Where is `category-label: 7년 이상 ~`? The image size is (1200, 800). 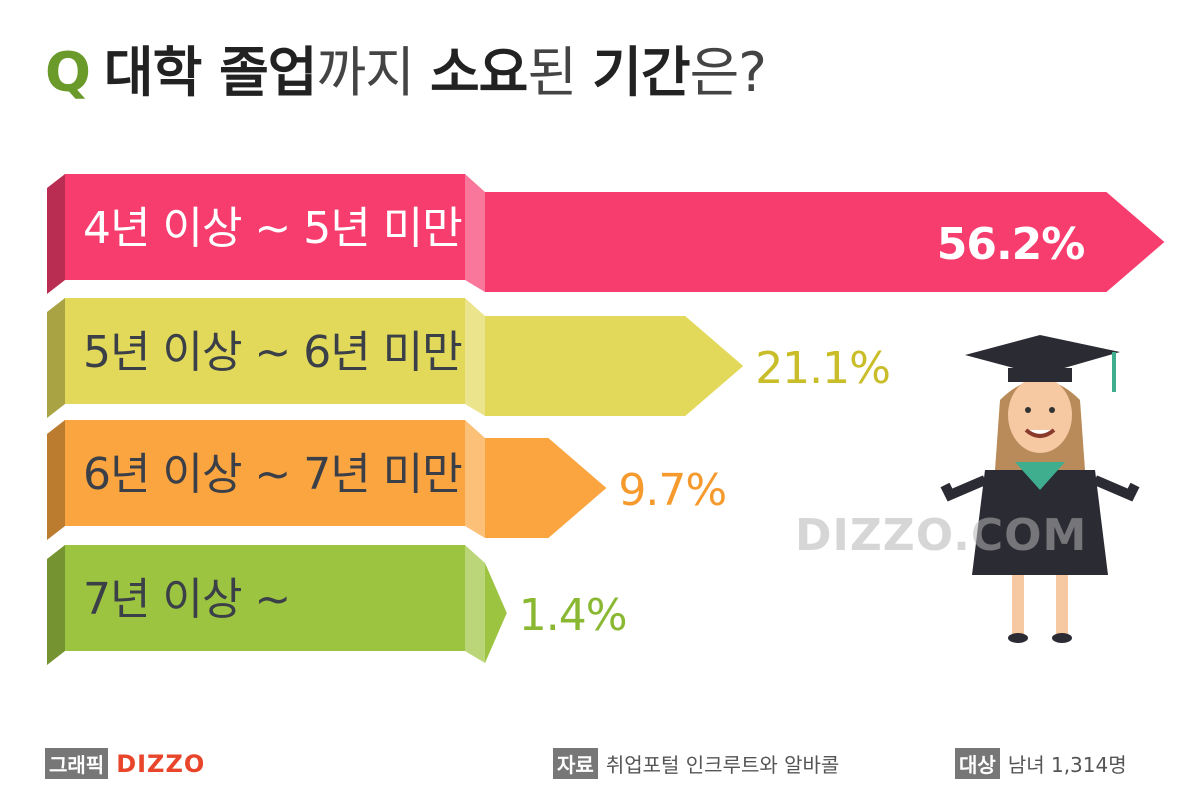 category-label: 7년 이상 ~ is located at coordinates (186, 599).